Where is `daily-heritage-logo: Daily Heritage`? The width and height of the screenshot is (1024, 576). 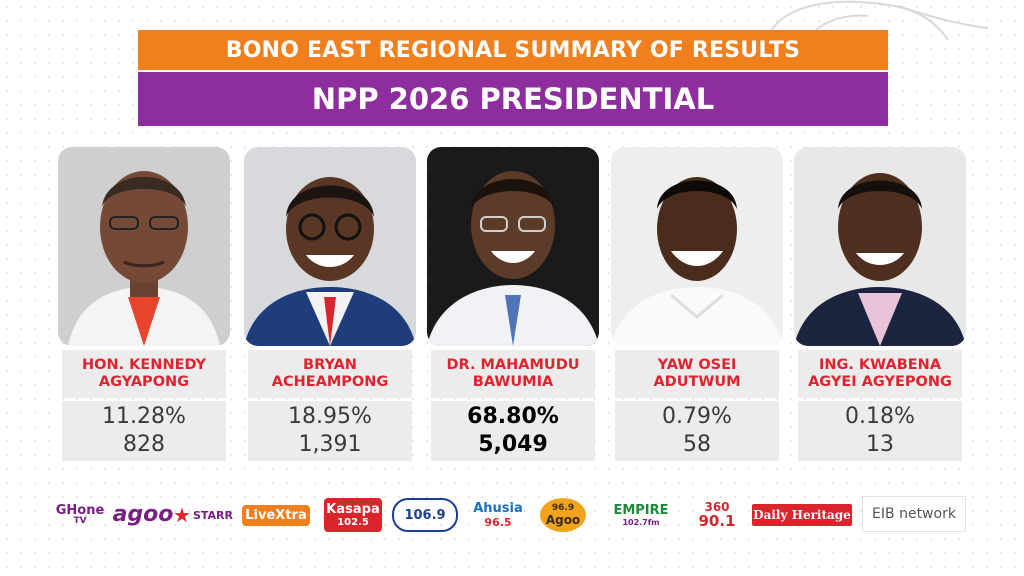
daily-heritage-logo: Daily Heritage is located at coordinates (802, 515).